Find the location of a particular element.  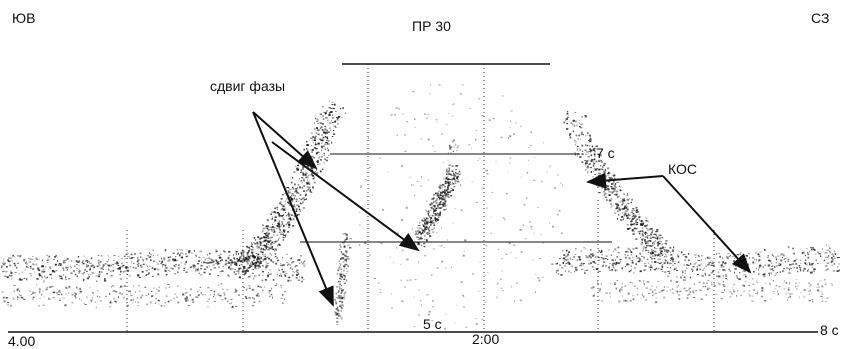

profile-title: ПР 30 is located at coordinates (431, 26).